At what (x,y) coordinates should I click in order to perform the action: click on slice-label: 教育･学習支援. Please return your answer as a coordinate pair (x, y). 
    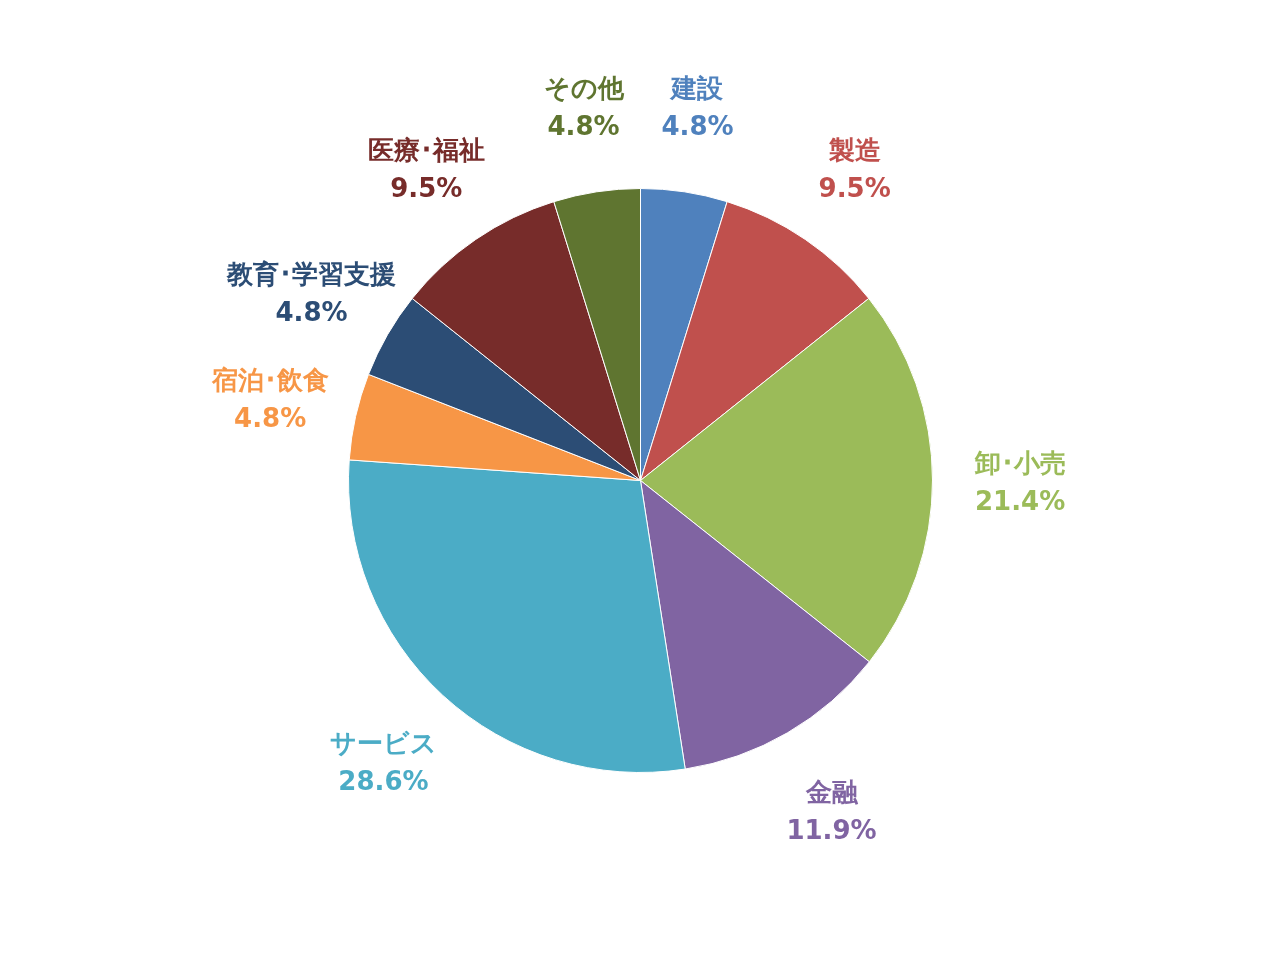
    Looking at the image, I should click on (311, 274).